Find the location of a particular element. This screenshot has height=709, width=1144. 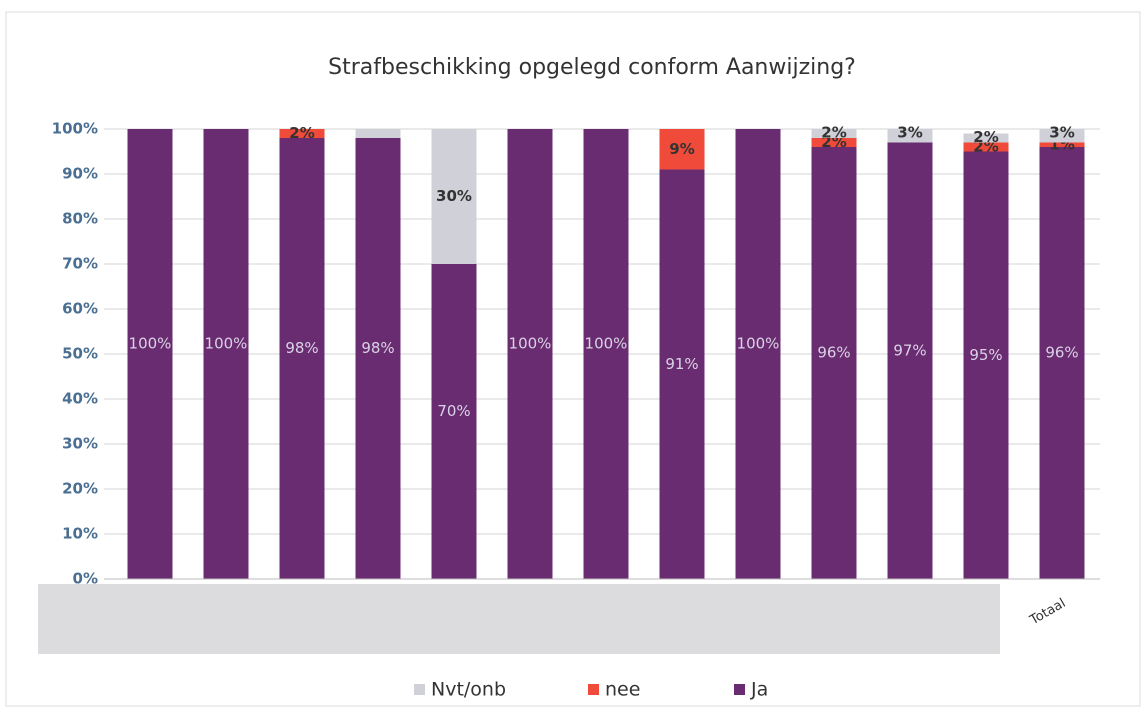

y-tick-label: 60% is located at coordinates (80, 309).